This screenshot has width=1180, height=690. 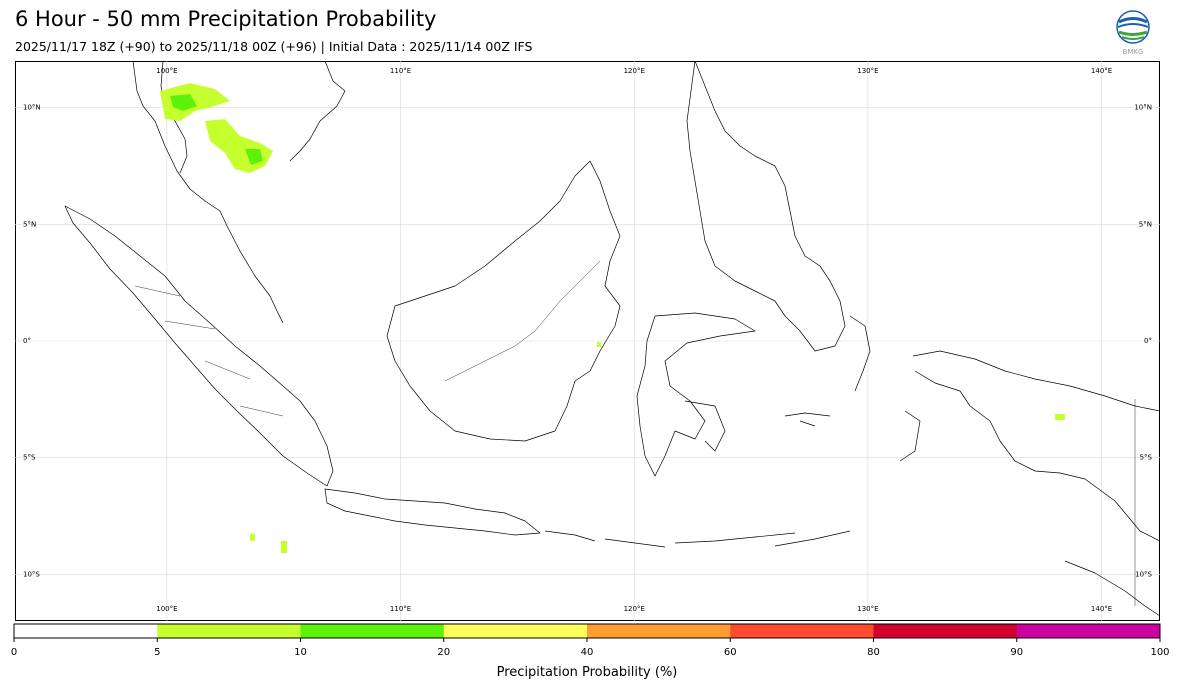 I want to click on lat-label-right: 5°N, so click(x=1145, y=224).